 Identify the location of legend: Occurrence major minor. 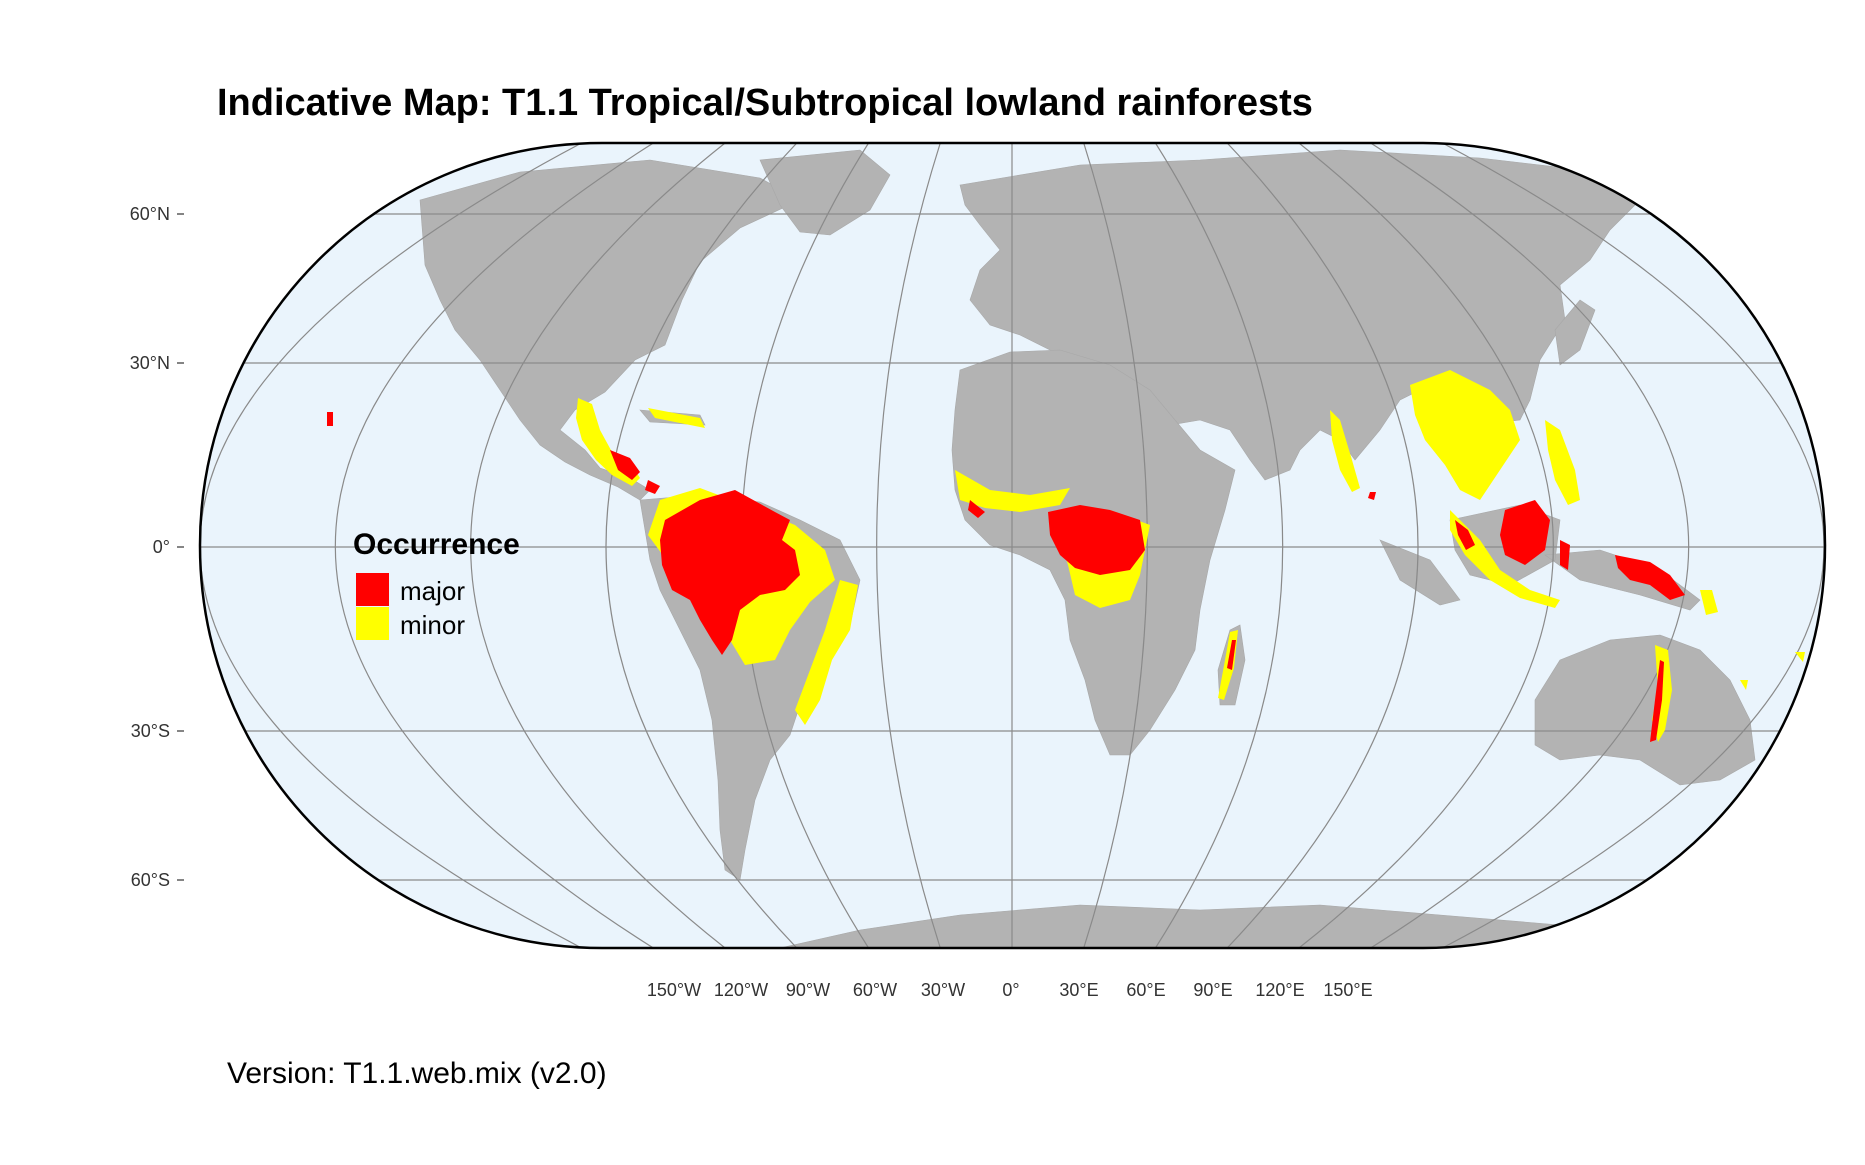
(436, 584).